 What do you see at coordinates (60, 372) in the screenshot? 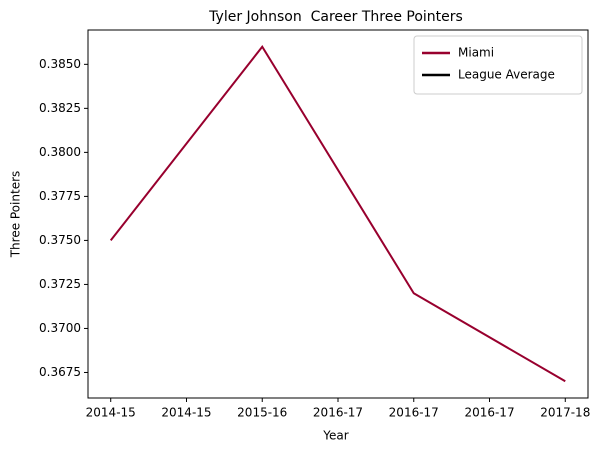
I see `y-tick-label: 0.3675` at bounding box center [60, 372].